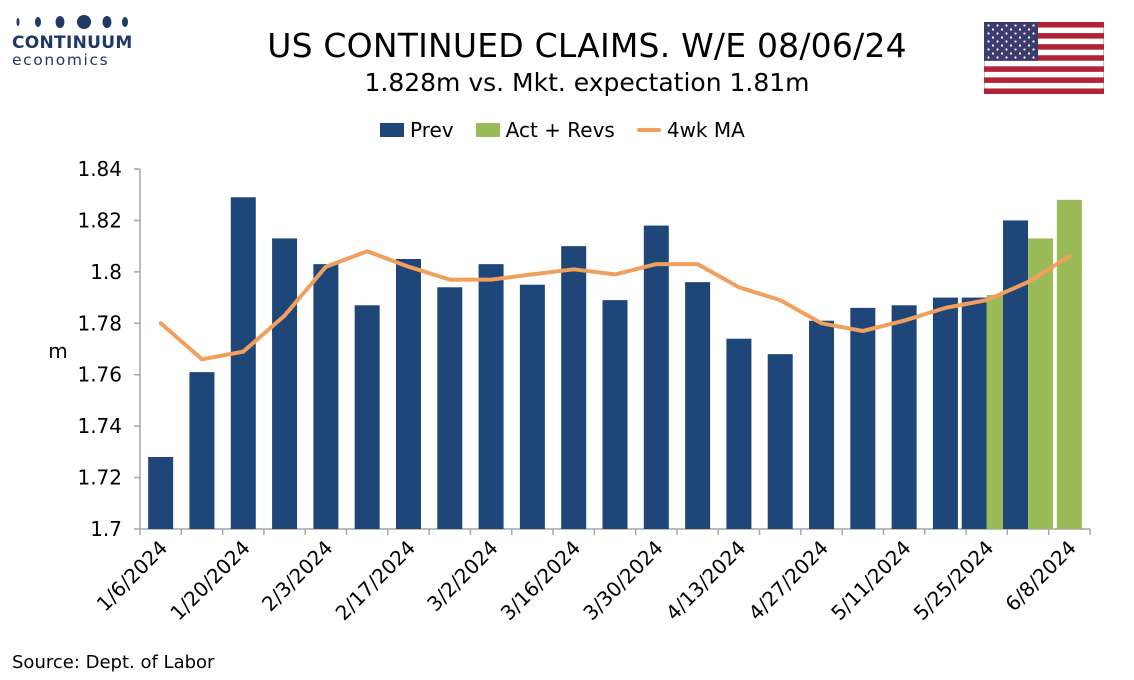  I want to click on chart-subtitle: 1.828m vs. Mkt. expectation 1.81m, so click(587, 82).